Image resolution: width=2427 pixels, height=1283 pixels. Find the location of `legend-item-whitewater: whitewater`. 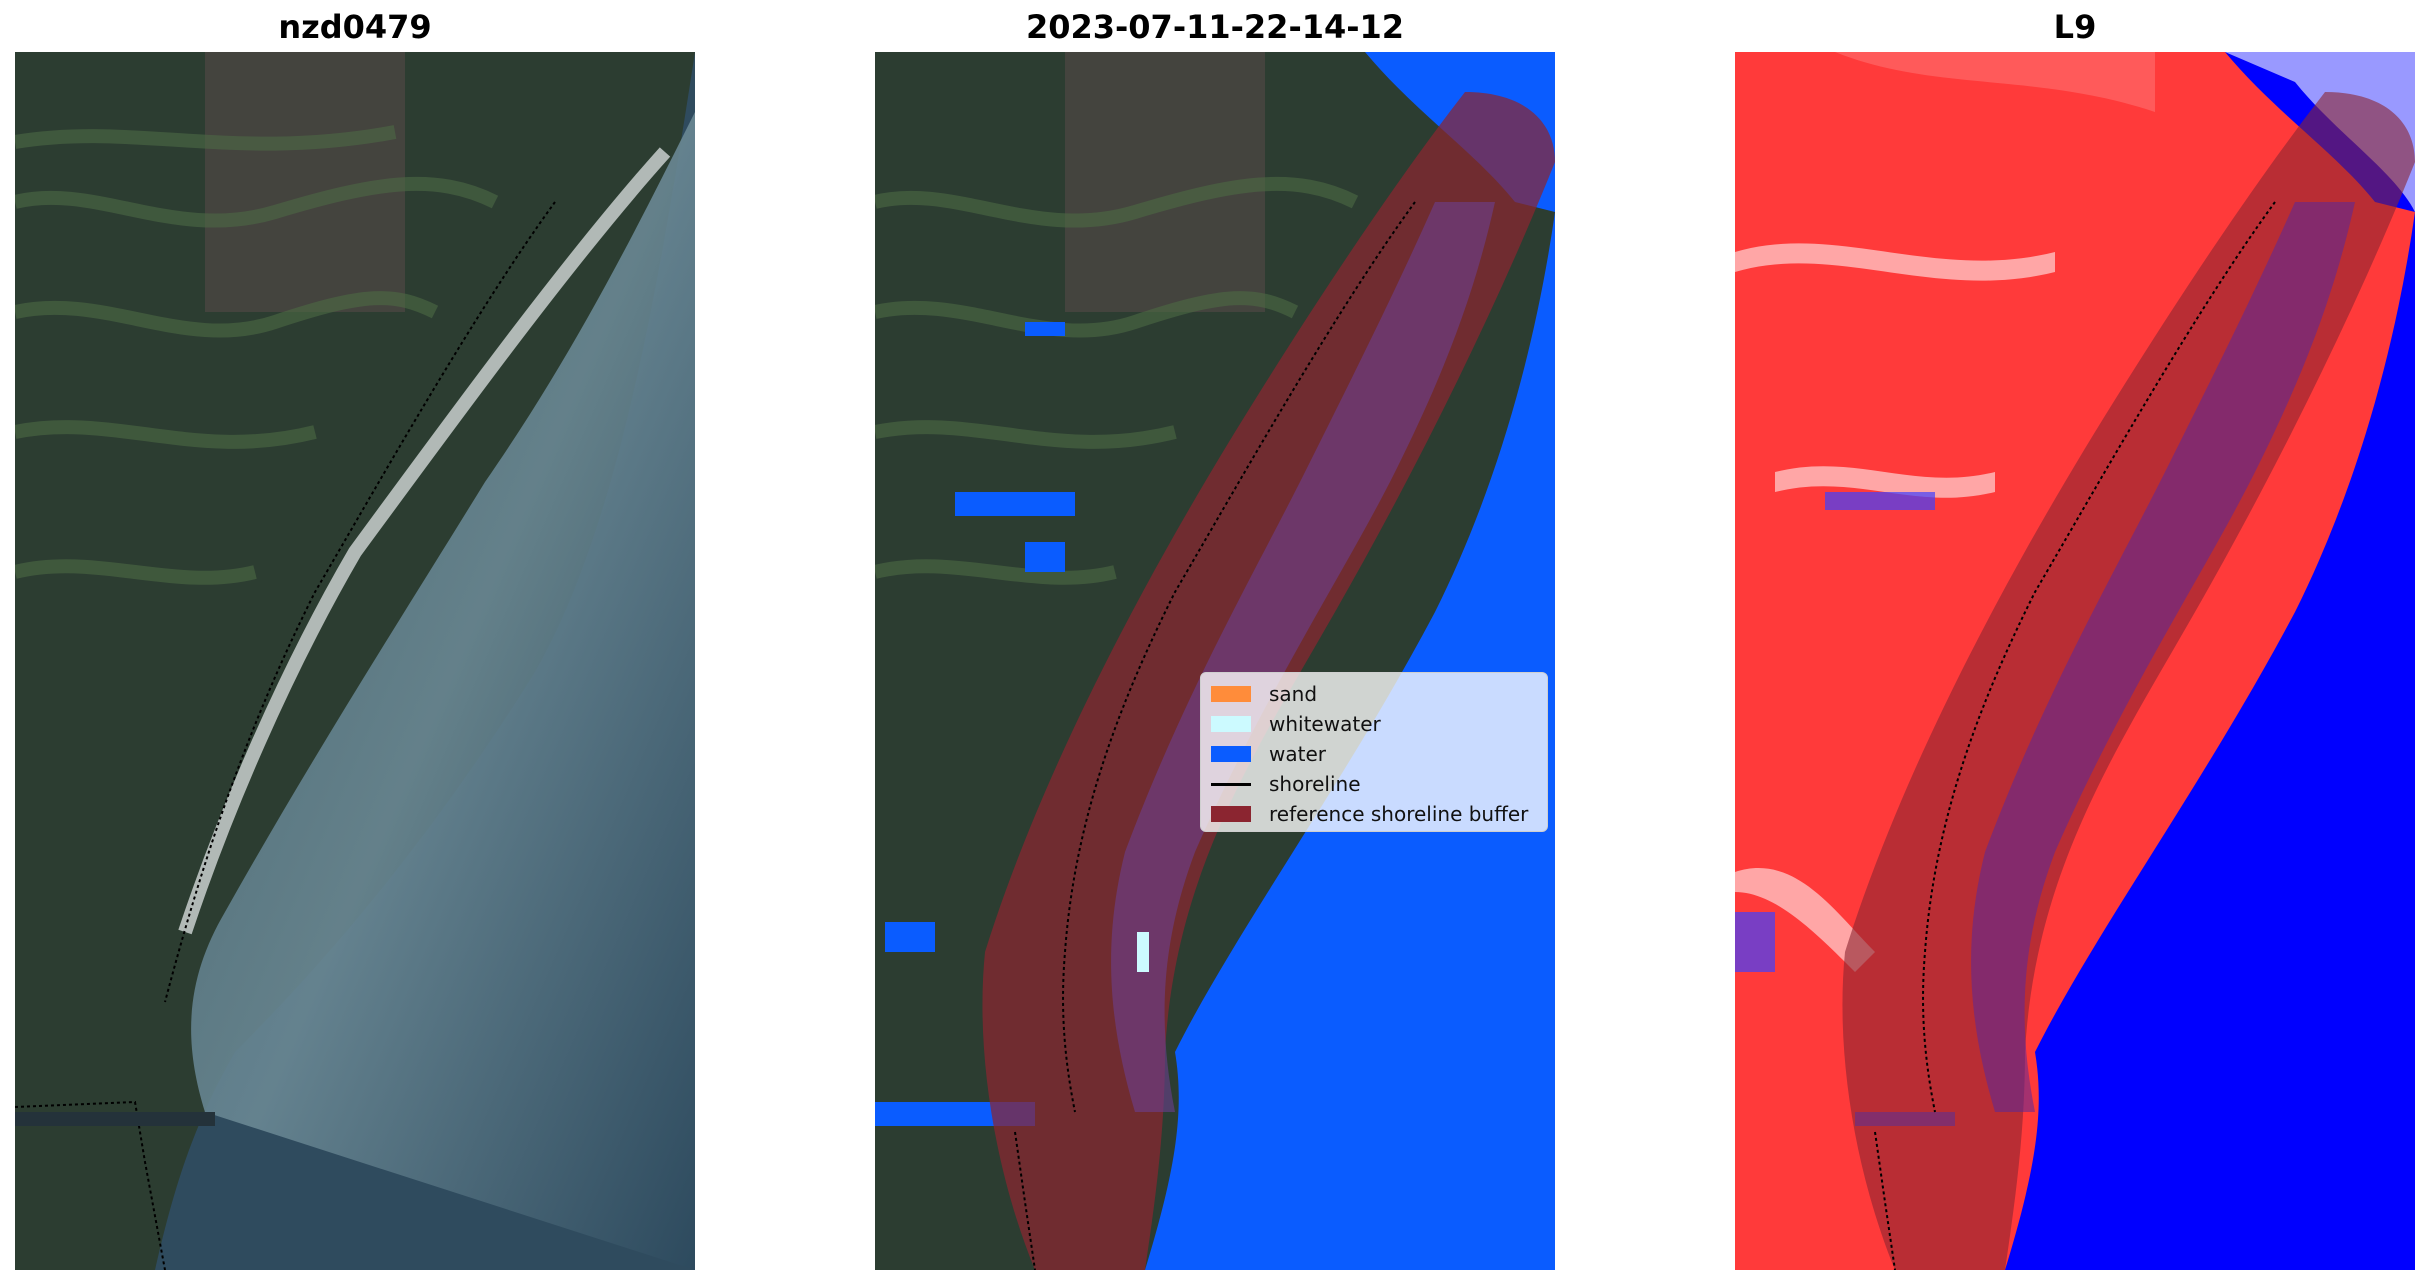

legend-item-whitewater: whitewater is located at coordinates (1374, 724).